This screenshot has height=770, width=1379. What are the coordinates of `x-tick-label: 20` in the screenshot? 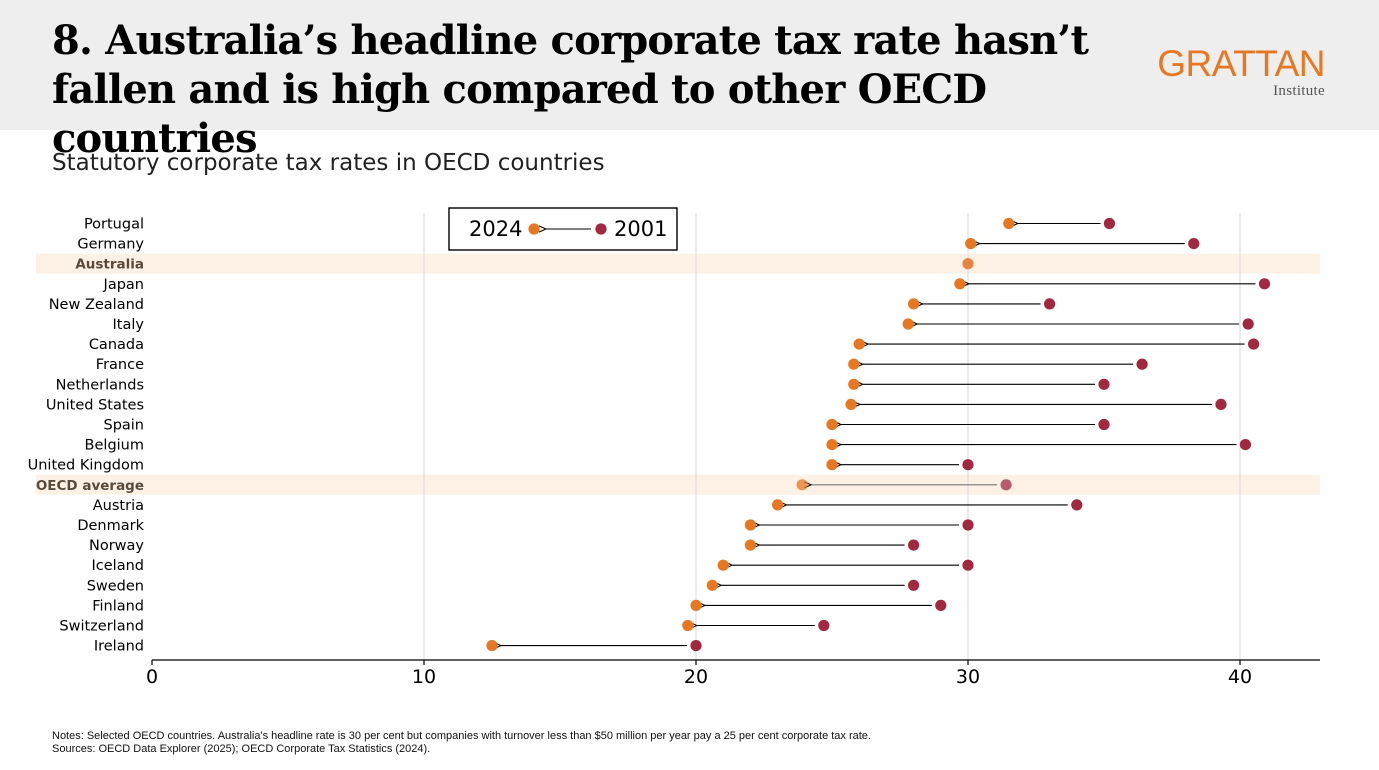 It's located at (696, 677).